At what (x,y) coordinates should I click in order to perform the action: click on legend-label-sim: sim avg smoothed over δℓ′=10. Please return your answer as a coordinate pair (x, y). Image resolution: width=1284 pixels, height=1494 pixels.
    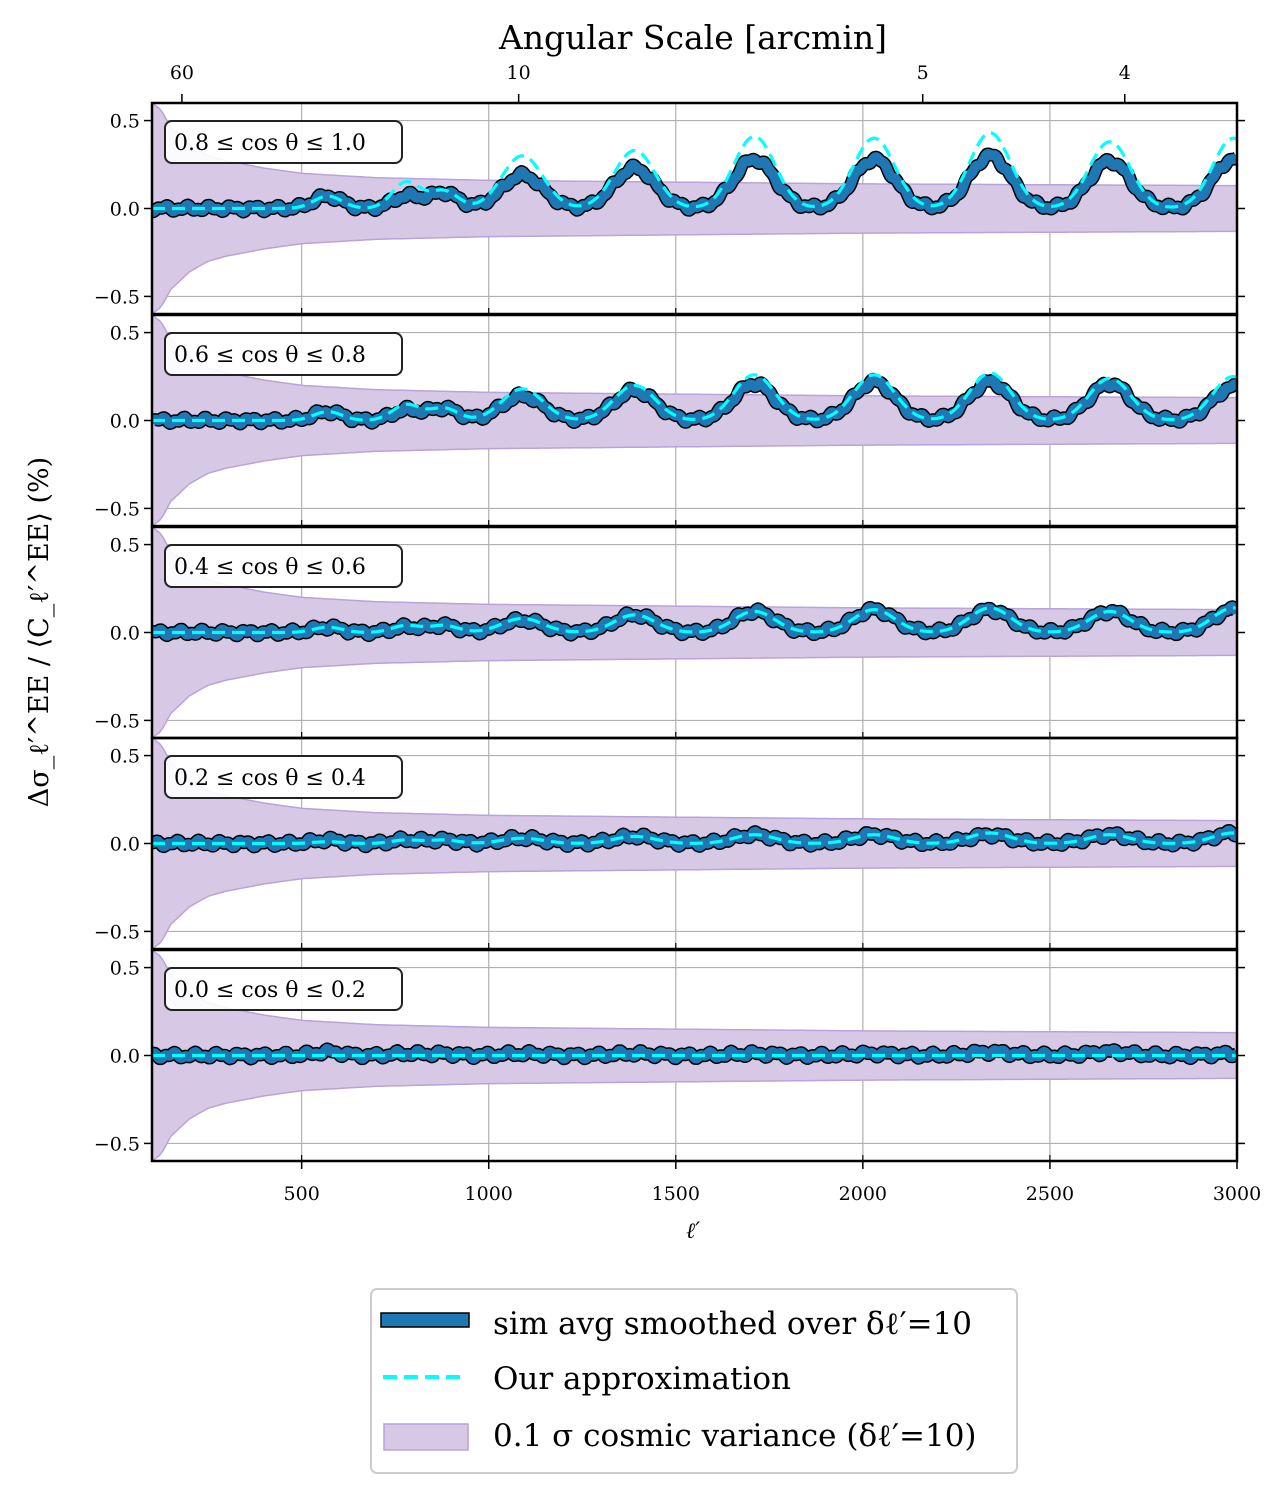
    Looking at the image, I should click on (732, 1324).